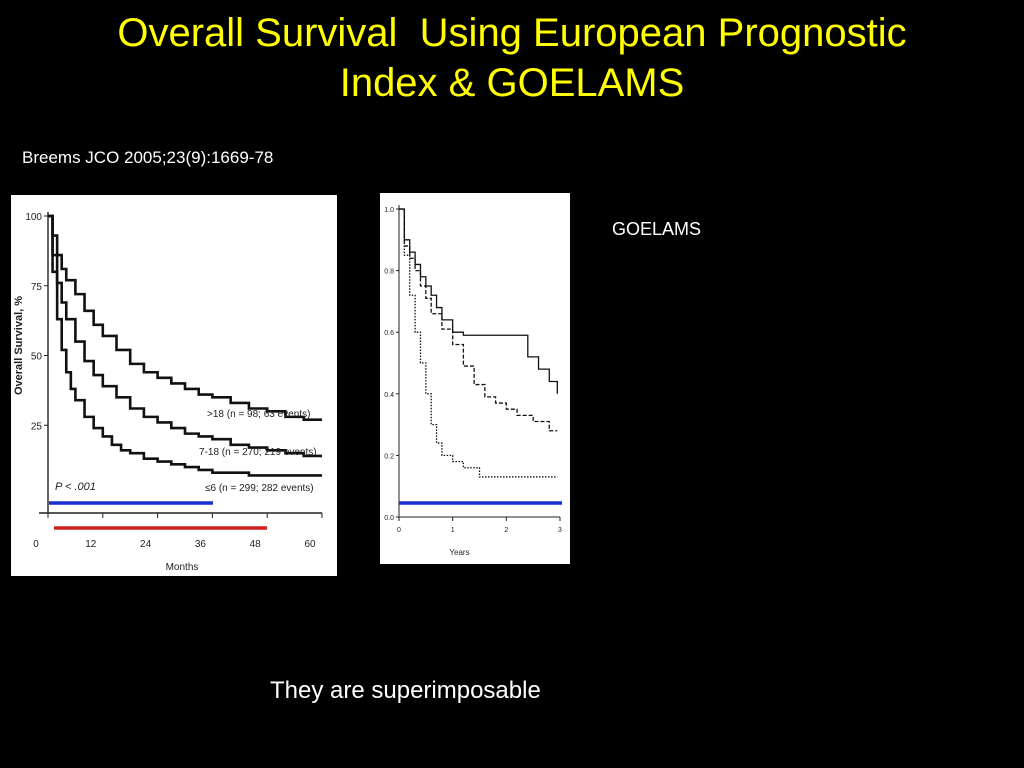  I want to click on right-survival-curve-dotted, so click(478, 343).